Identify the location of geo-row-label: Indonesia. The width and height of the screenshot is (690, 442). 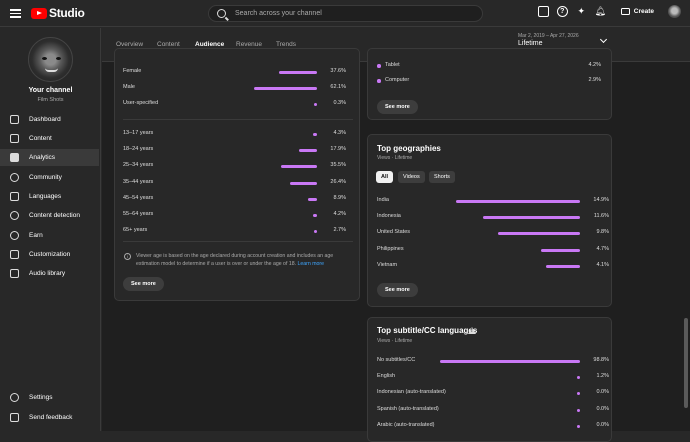
(389, 216).